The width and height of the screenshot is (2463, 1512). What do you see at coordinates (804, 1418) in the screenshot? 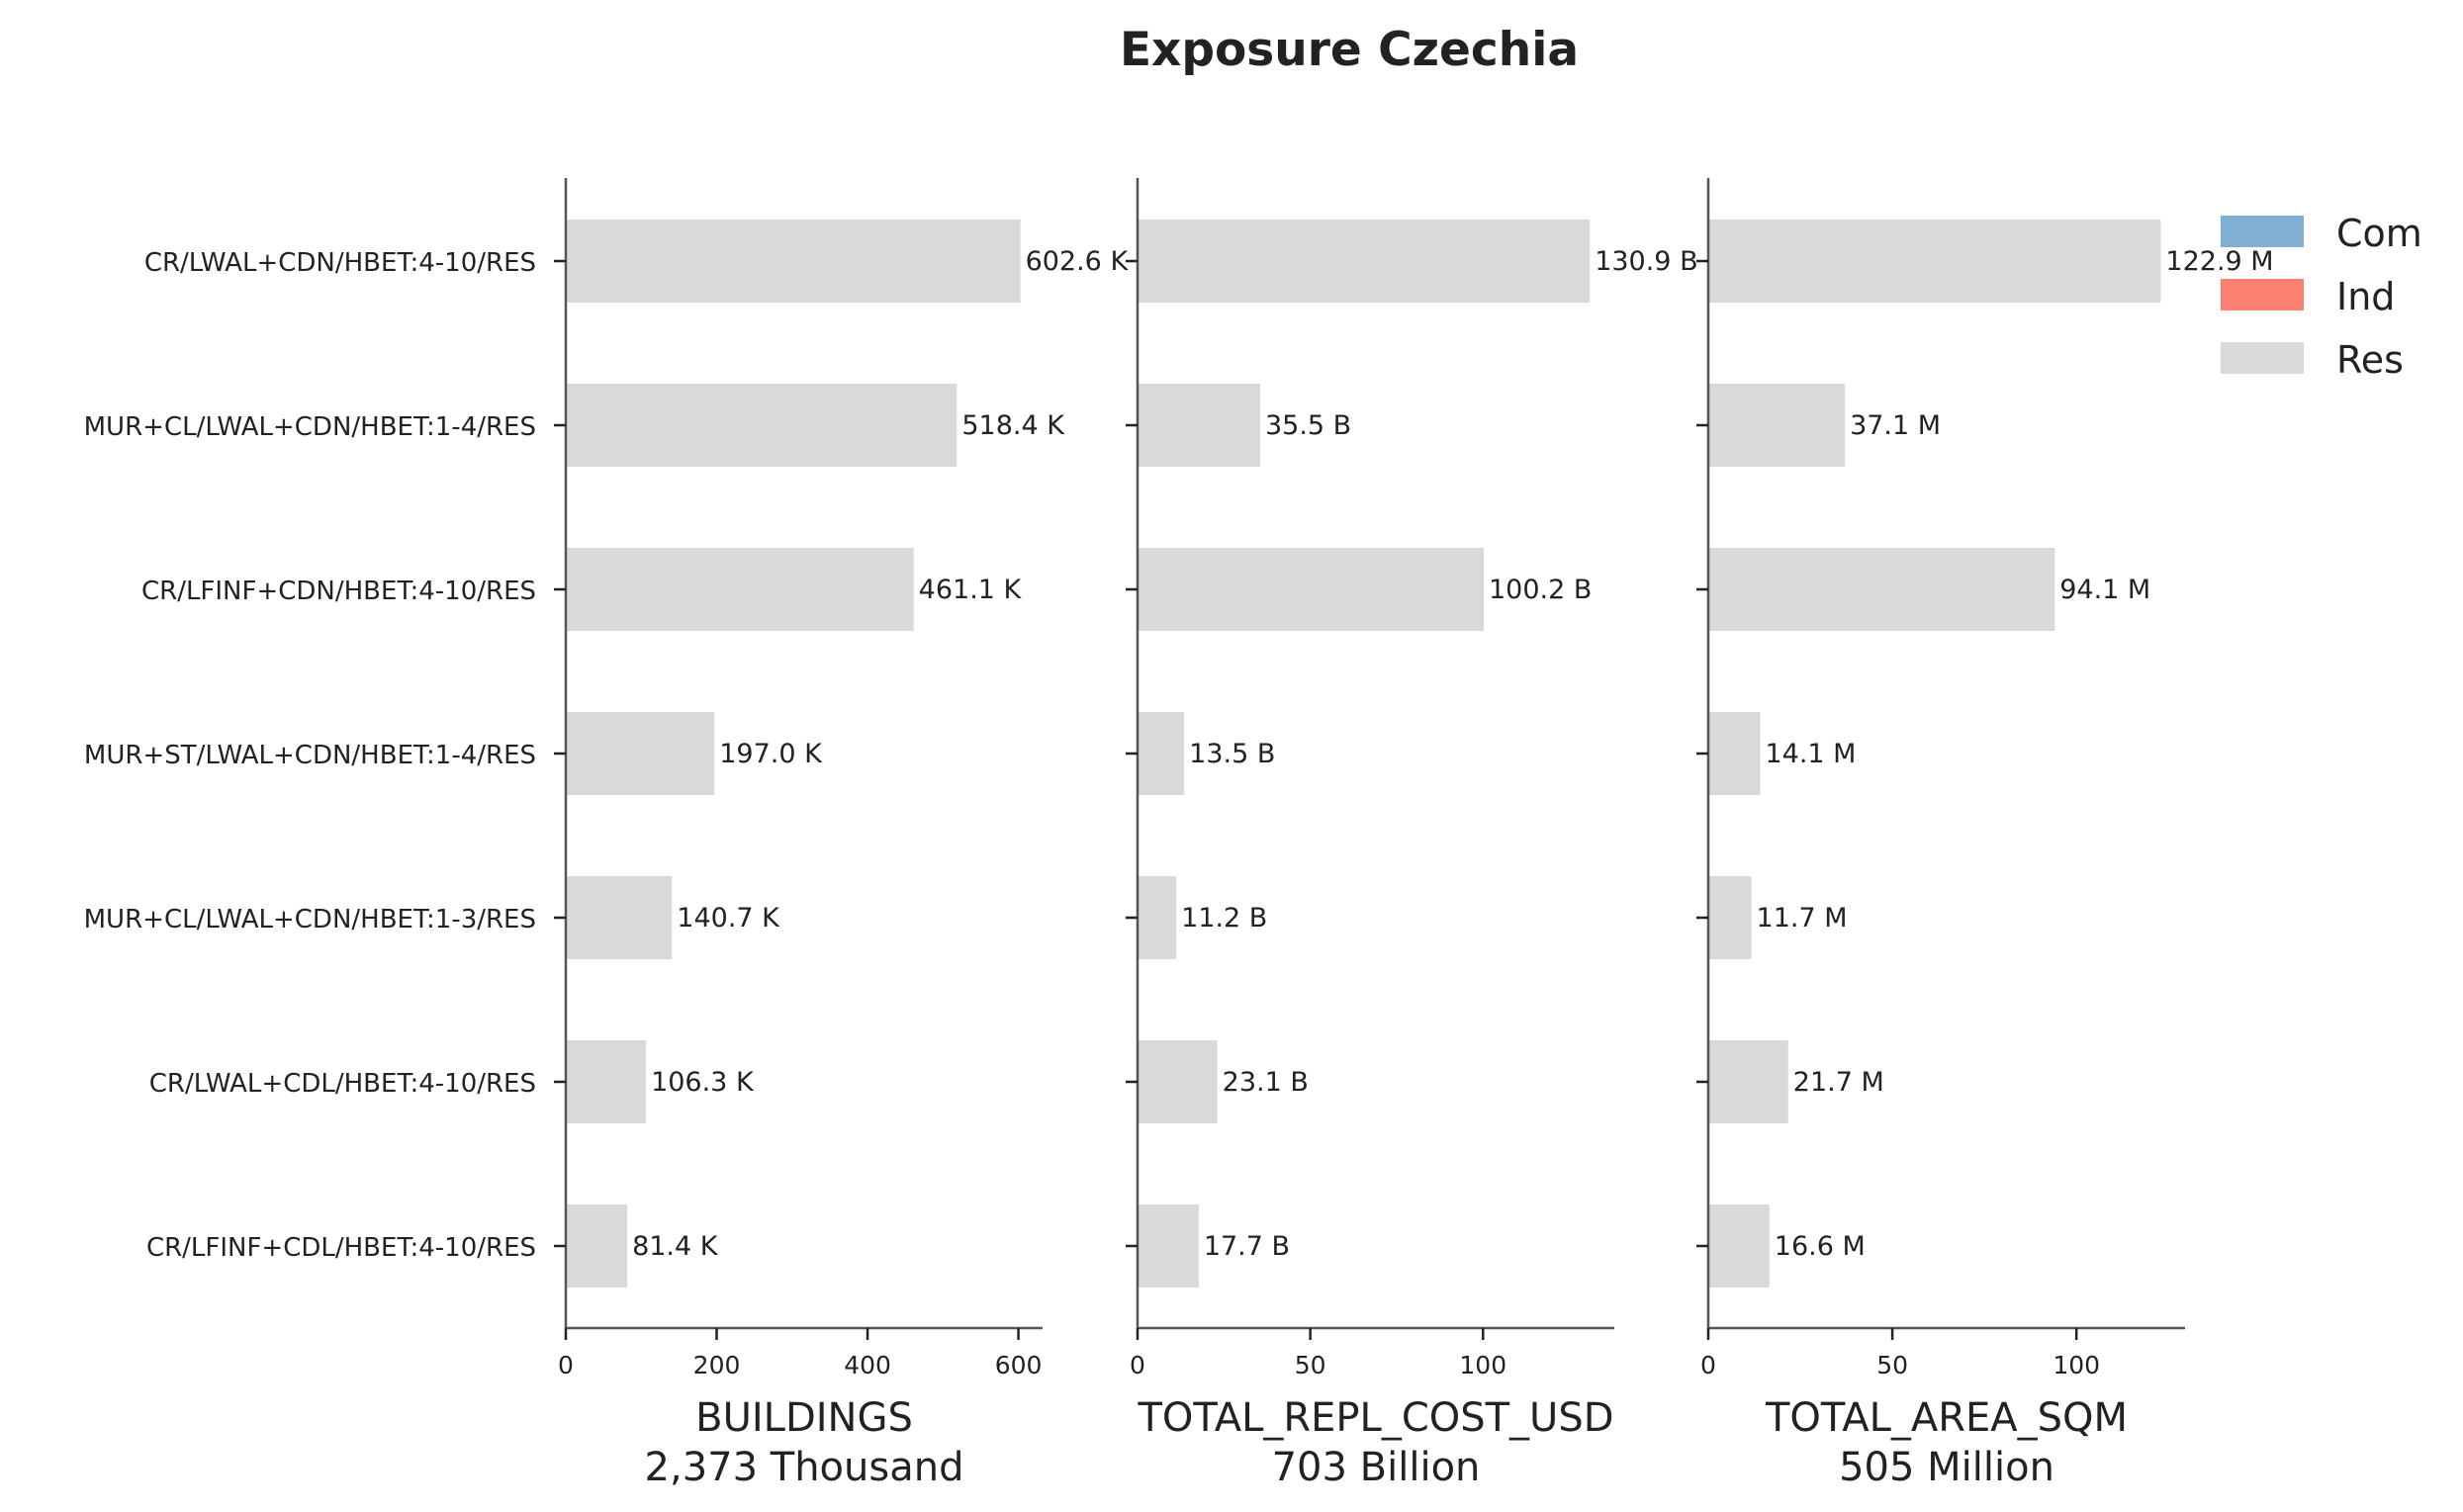
I see `x-axis-label: BUILDINGS` at bounding box center [804, 1418].